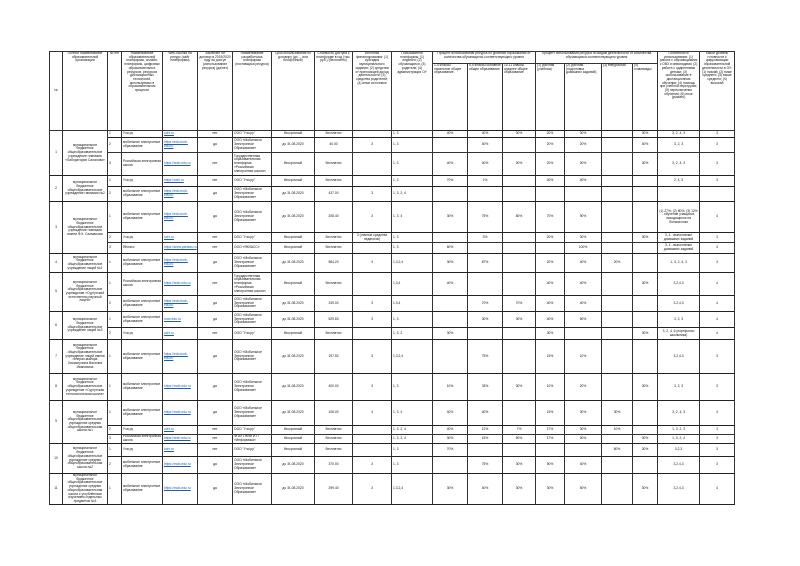 This screenshot has height=566, width=800. Describe the element at coordinates (180, 247) in the screenshot. I see `site-link: https://www.yaklass.ru` at that location.